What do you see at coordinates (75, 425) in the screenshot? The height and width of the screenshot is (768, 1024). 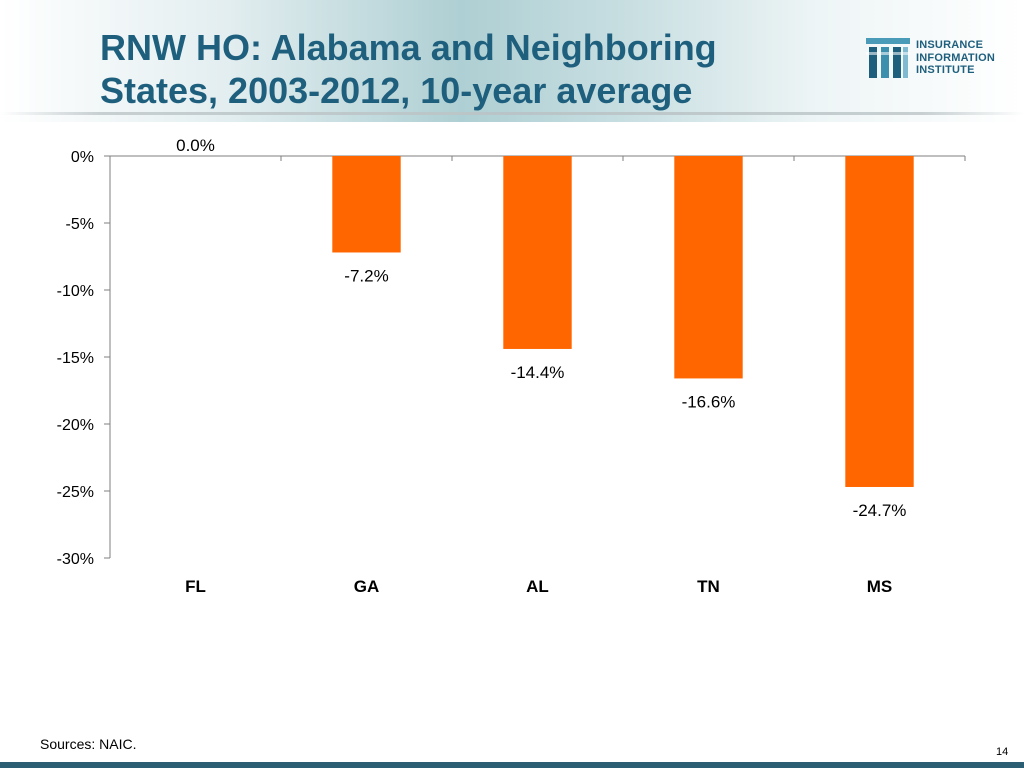 I see `y-tick-label: -20%` at bounding box center [75, 425].